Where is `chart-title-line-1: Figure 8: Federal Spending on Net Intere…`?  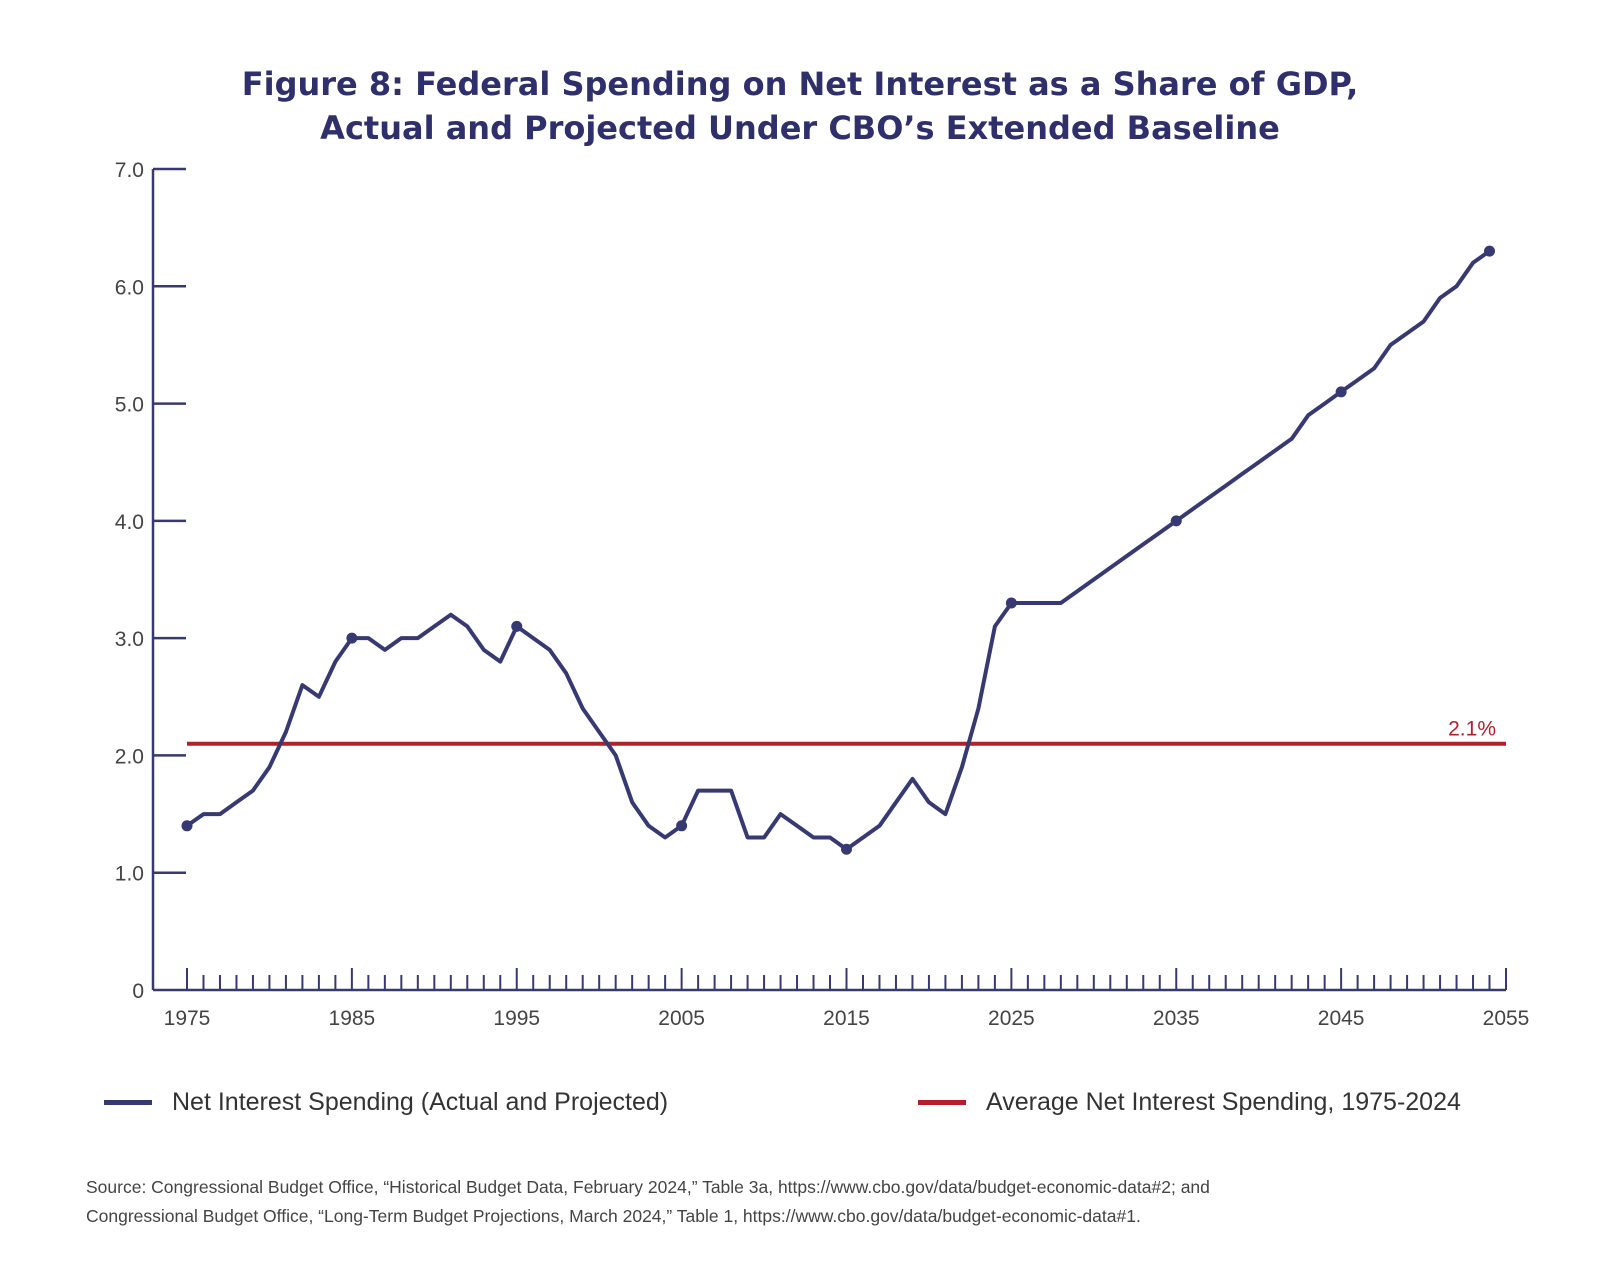
chart-title-line-1: Figure 8: Federal Spending on Net Intere… is located at coordinates (800, 84).